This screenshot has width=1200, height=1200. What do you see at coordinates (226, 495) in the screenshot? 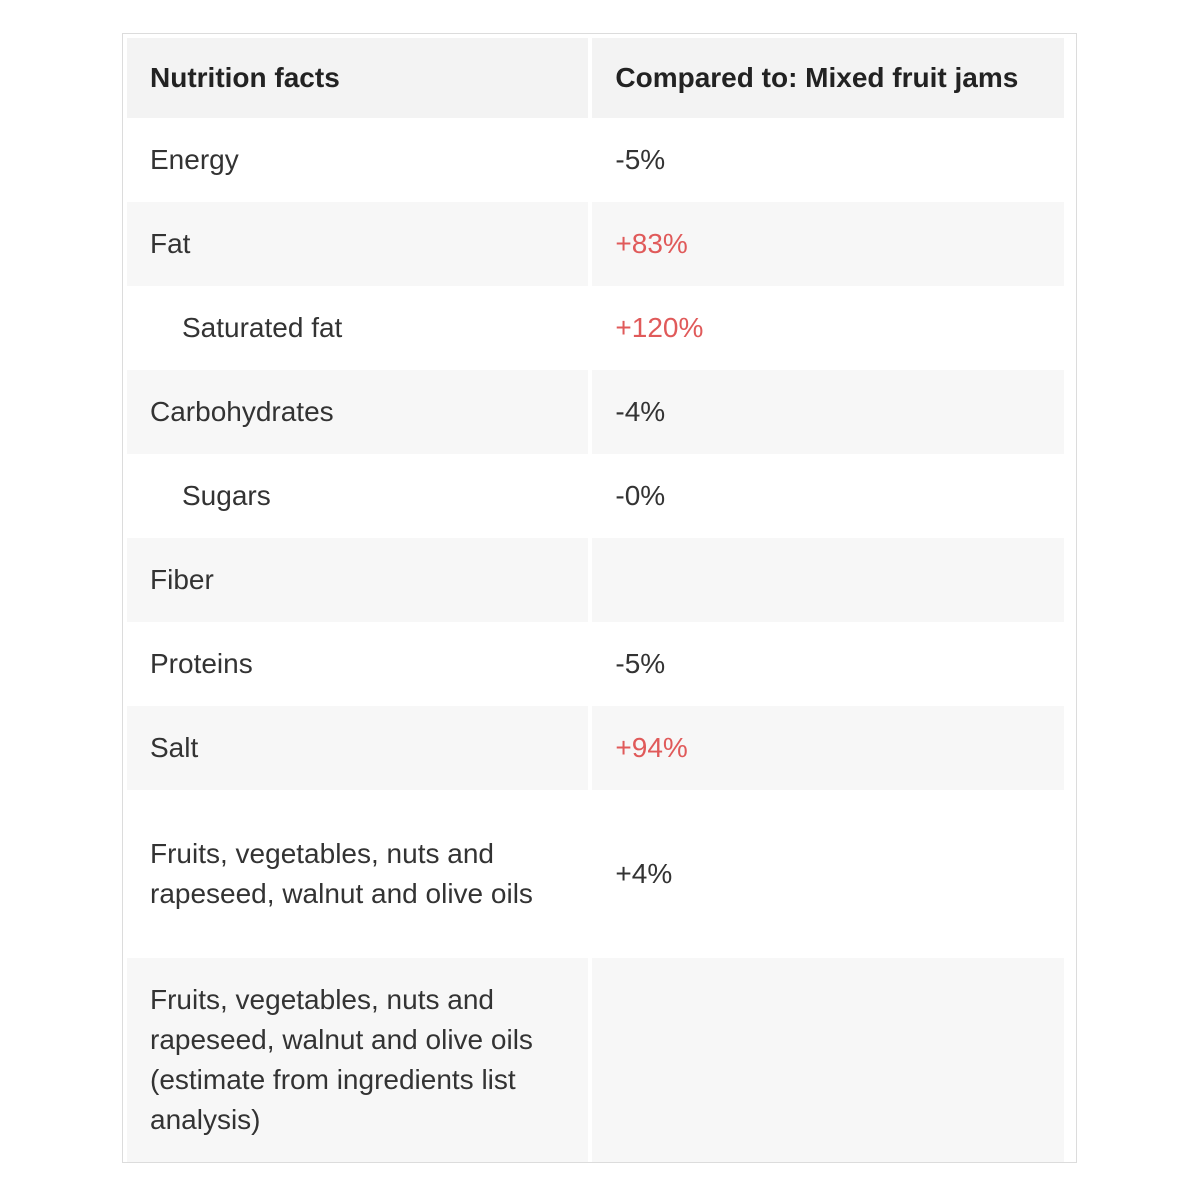
I see `row-label-sugars: Sugars` at bounding box center [226, 495].